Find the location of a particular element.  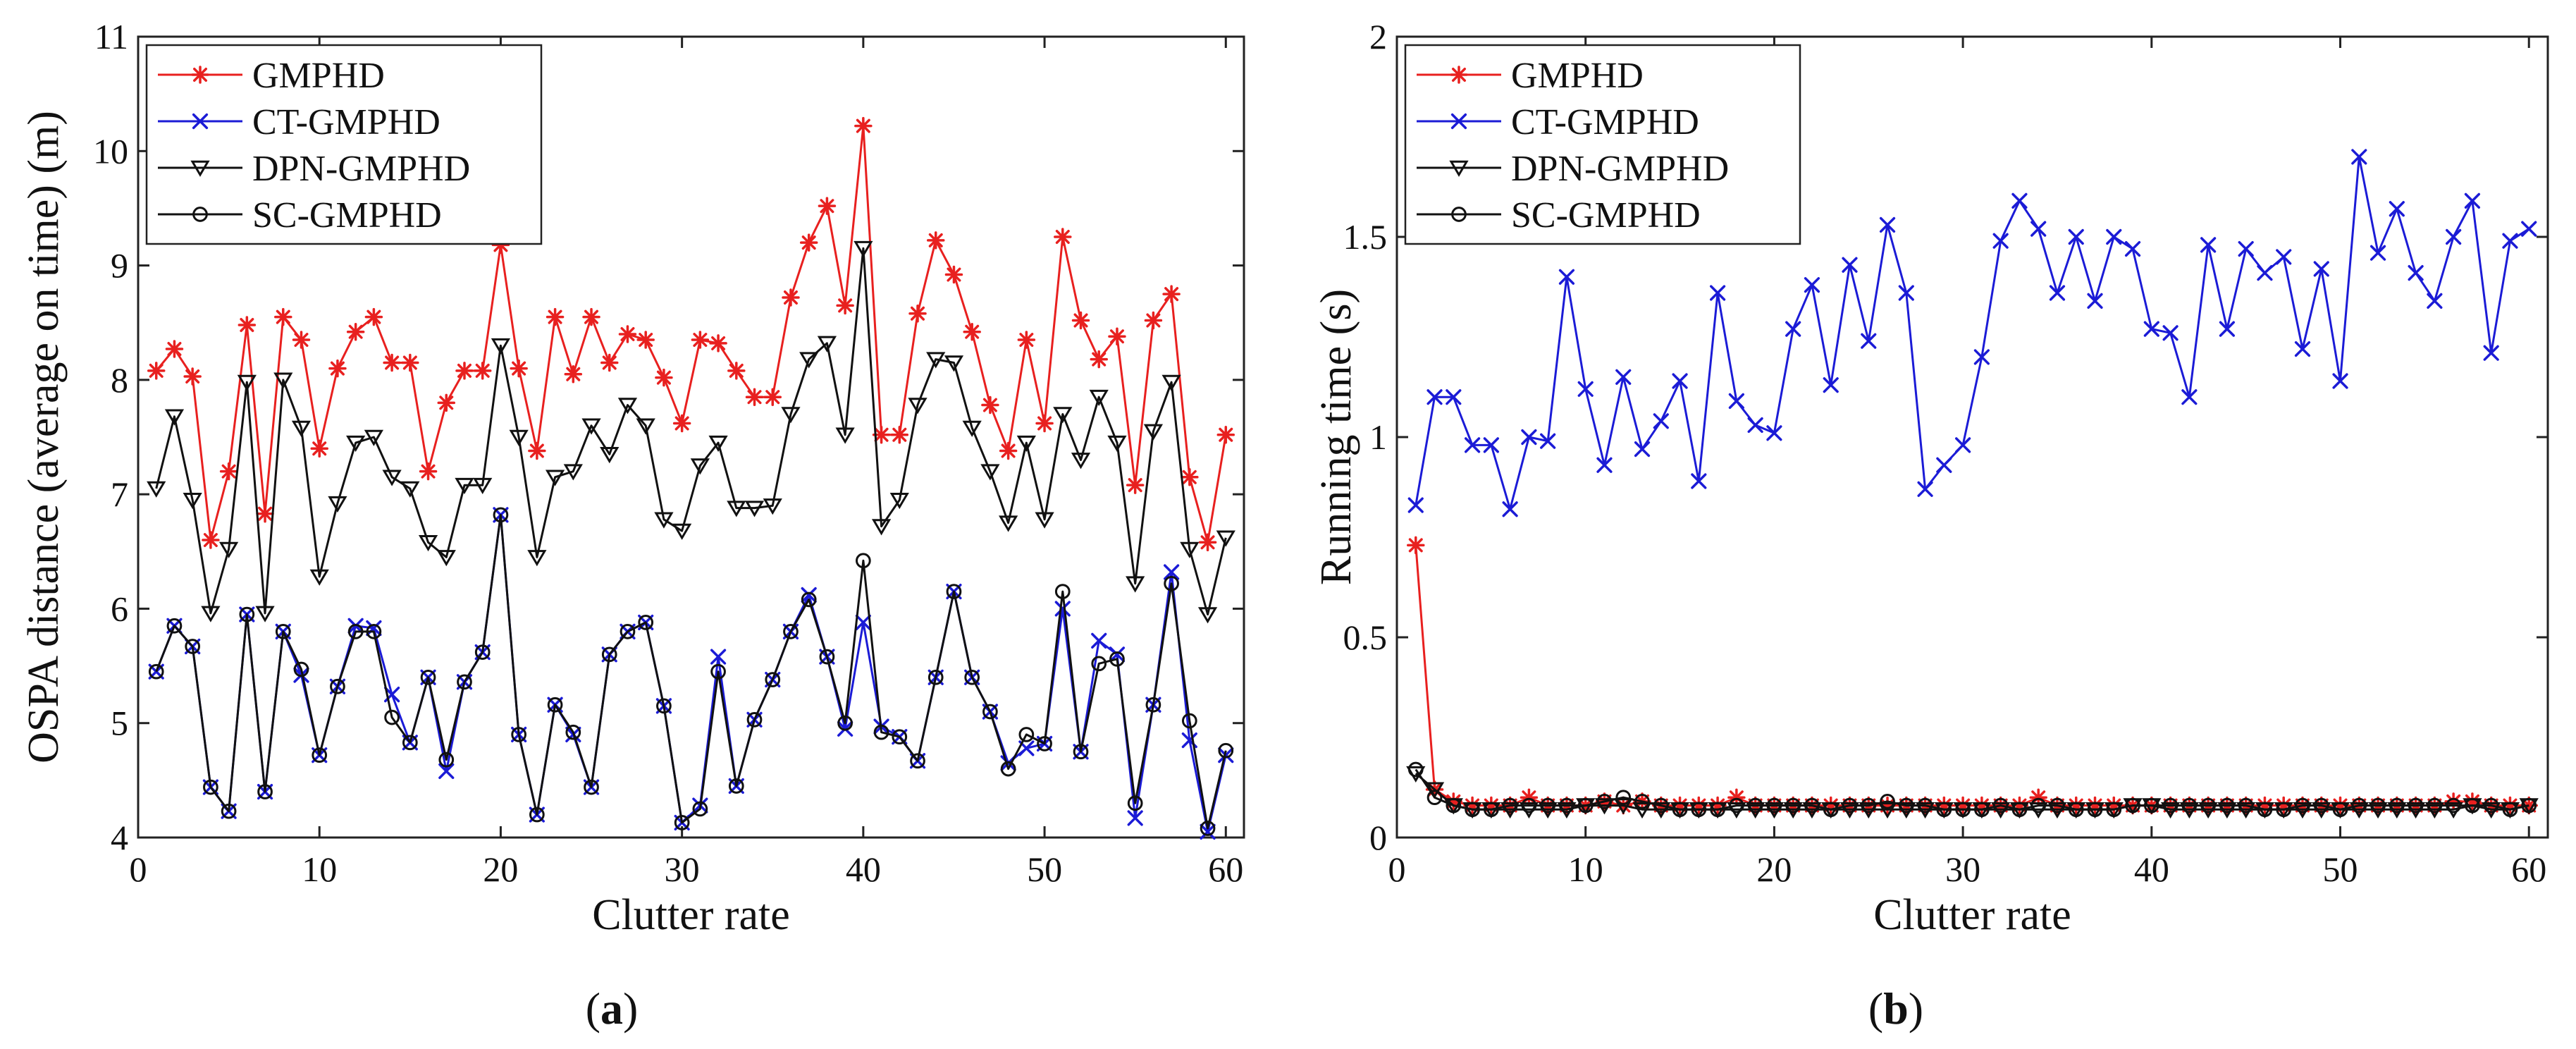

y-axis-label: Running time (s) is located at coordinates (1336, 437).